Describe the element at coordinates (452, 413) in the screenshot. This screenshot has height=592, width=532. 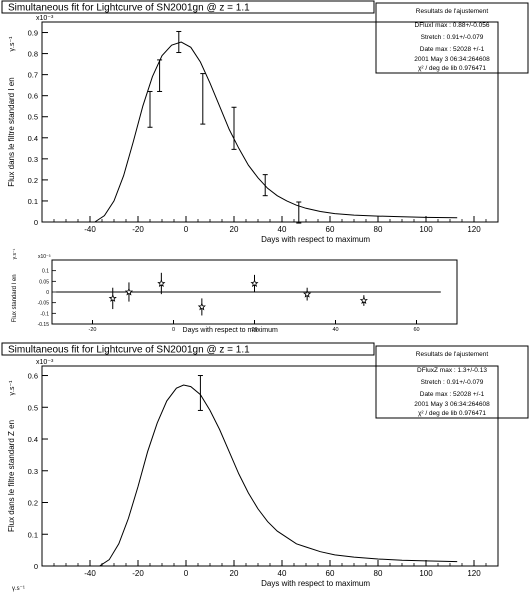
I see `stats-3-line-4: χ² / deg de lib 0.976471` at that location.